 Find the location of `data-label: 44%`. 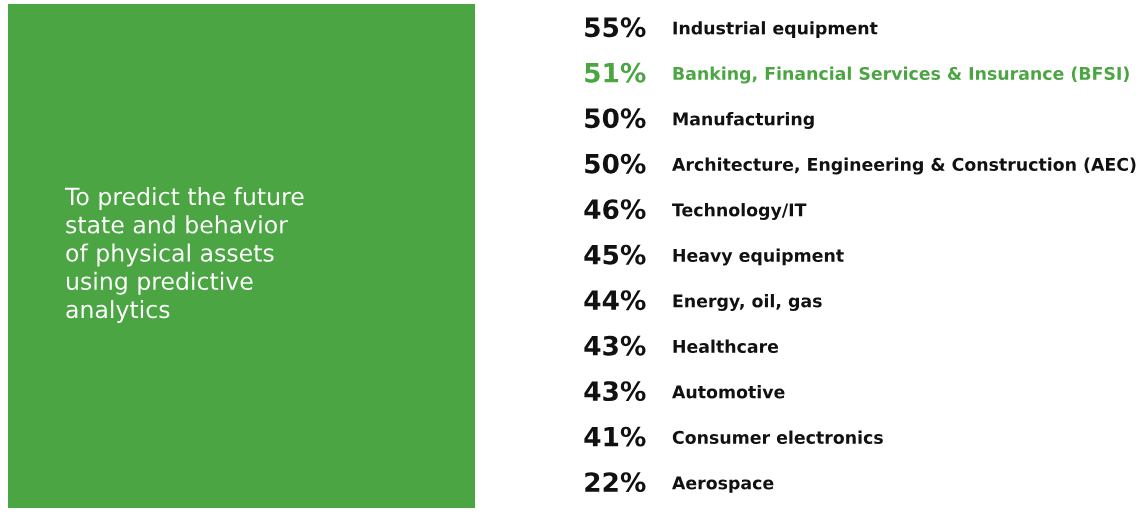

data-label: 44% is located at coordinates (615, 300).